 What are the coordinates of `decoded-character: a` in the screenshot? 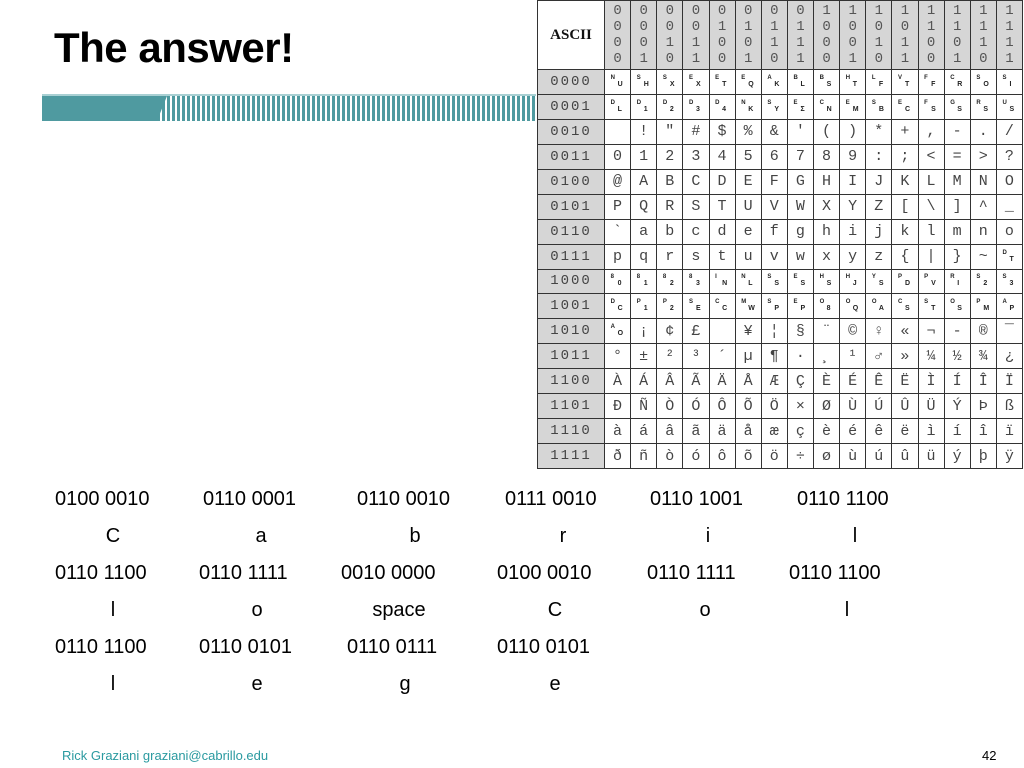 It's located at (261, 536).